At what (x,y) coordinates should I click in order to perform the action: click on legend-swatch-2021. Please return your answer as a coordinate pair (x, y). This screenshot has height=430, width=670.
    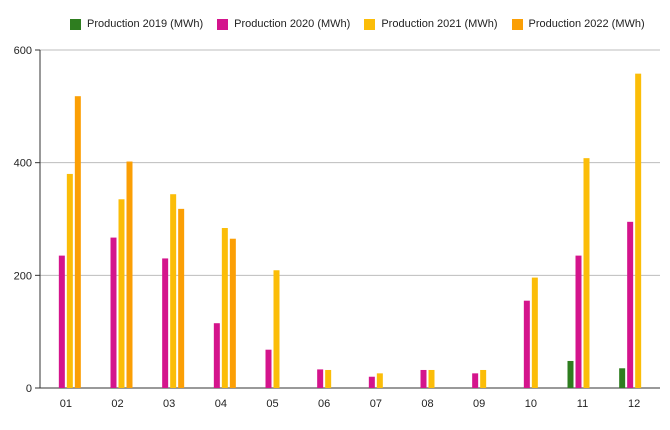
    Looking at the image, I should click on (370, 24).